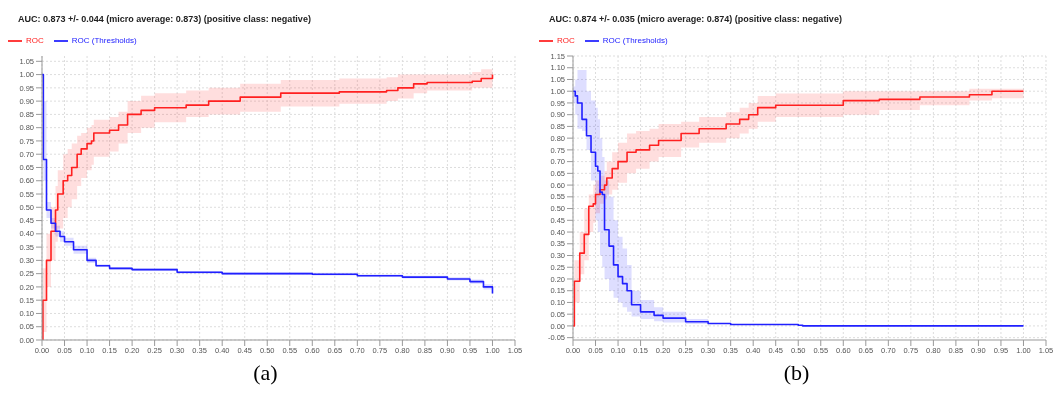 Image resolution: width=1062 pixels, height=414 pixels. I want to click on text: (a), so click(265, 373).